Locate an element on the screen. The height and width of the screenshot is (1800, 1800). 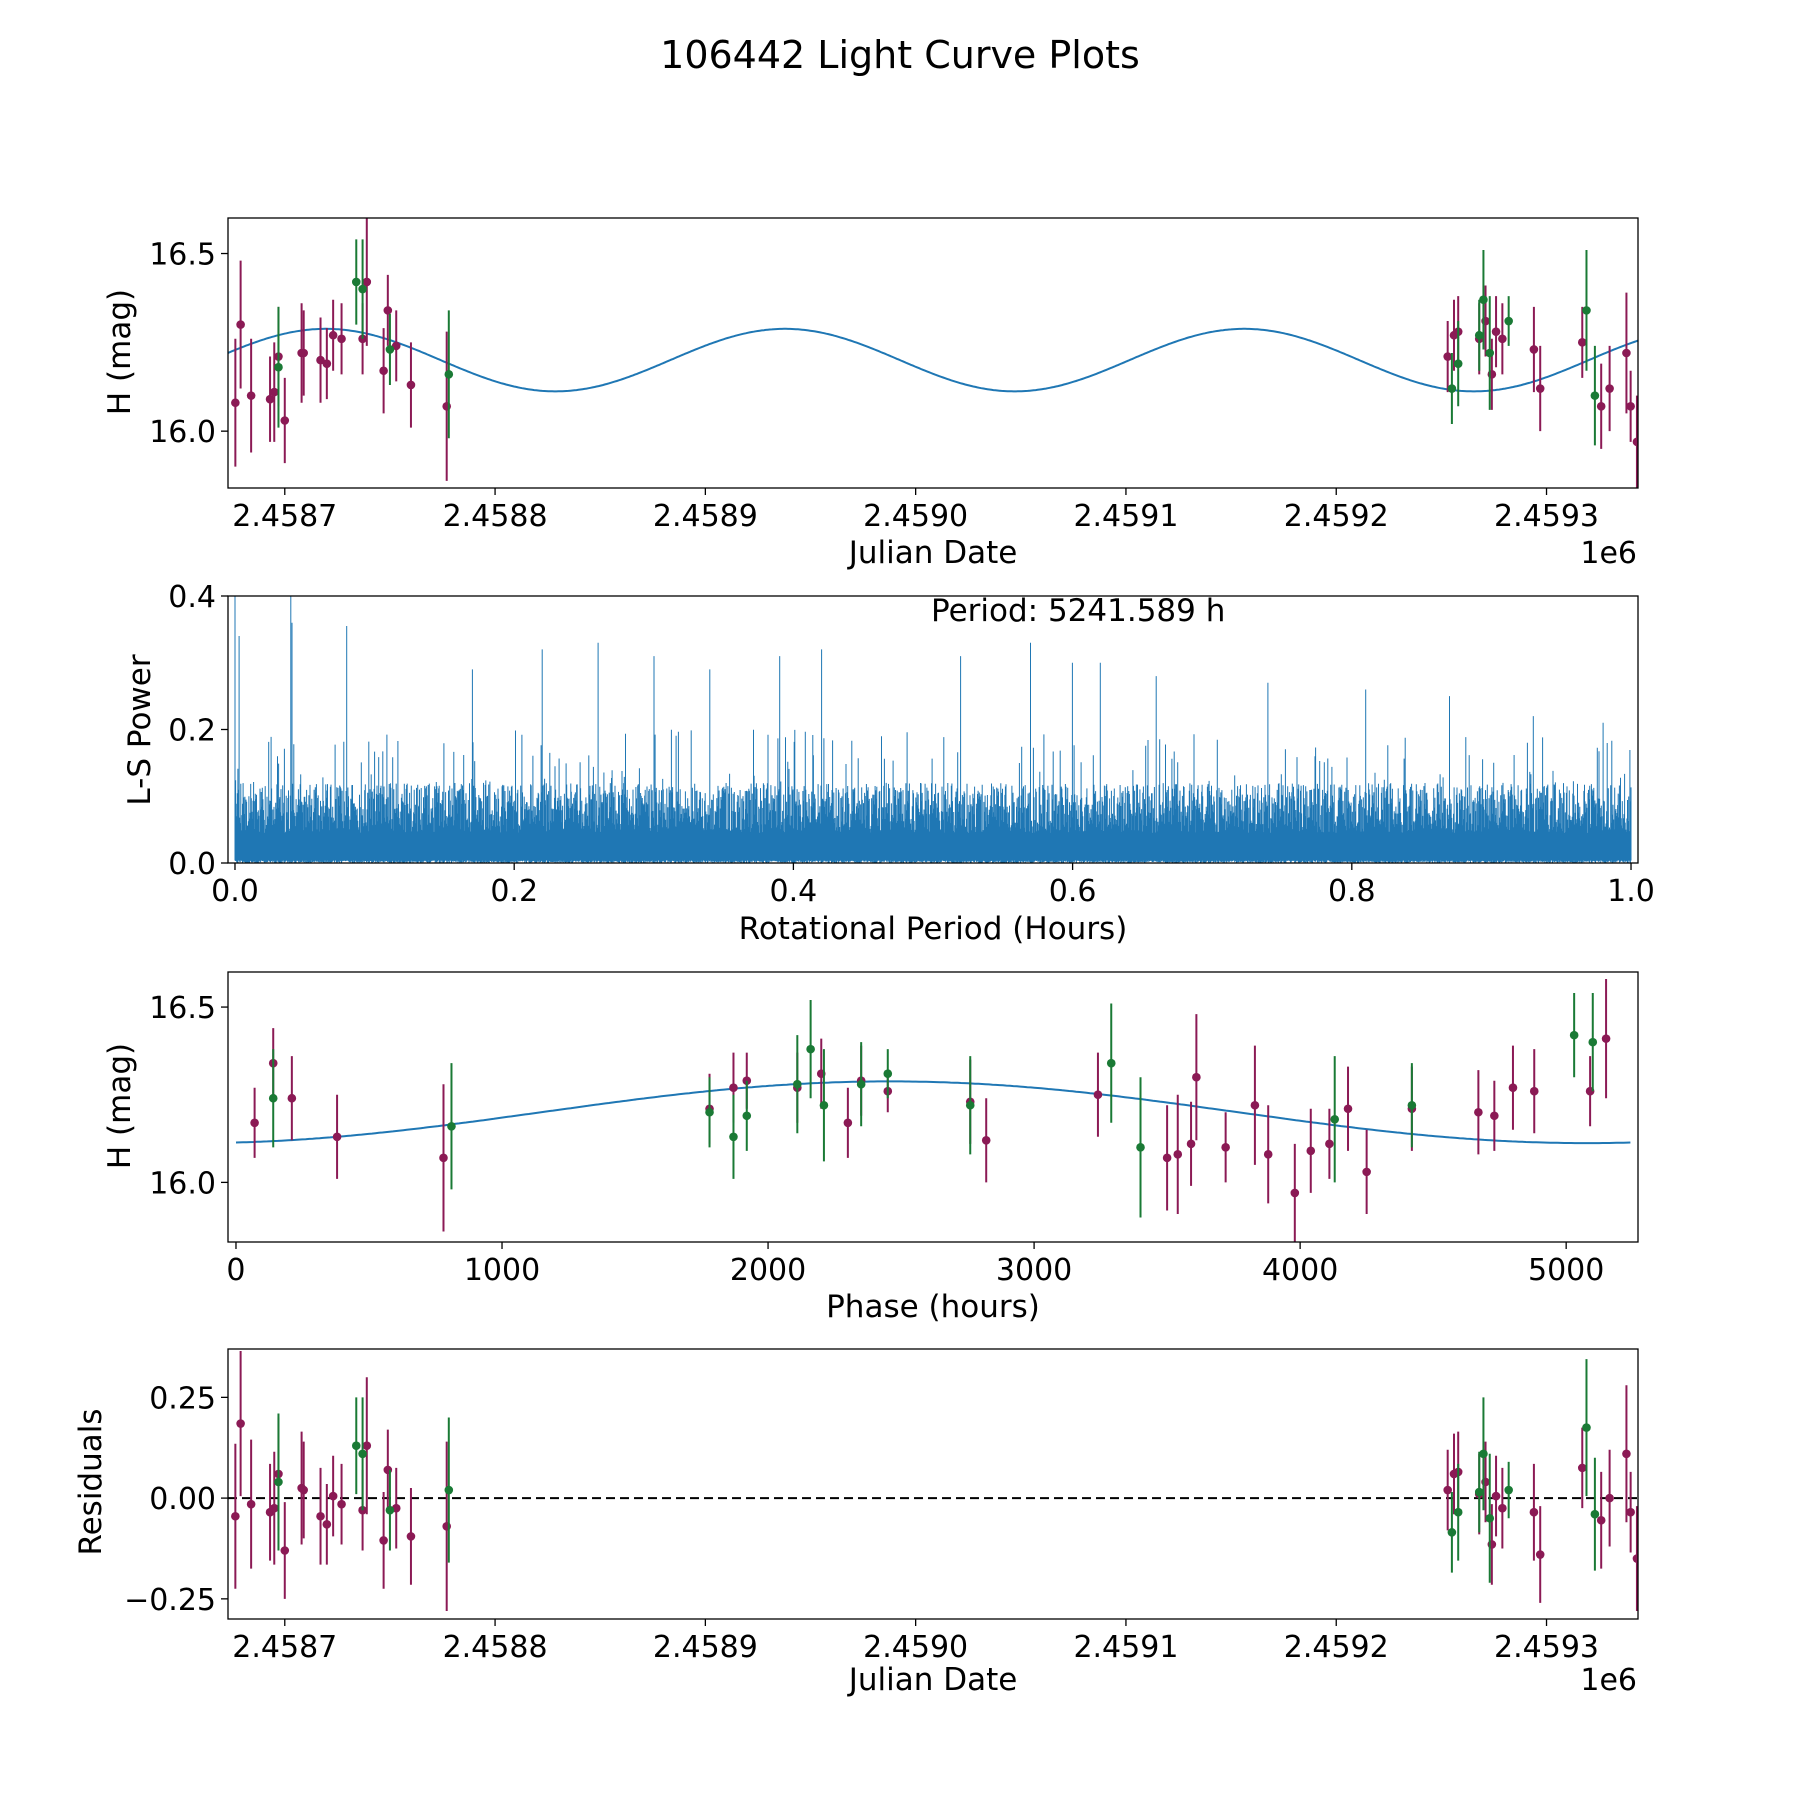
phased-y-tick-label: 16.0 is located at coordinates (182, 1183).